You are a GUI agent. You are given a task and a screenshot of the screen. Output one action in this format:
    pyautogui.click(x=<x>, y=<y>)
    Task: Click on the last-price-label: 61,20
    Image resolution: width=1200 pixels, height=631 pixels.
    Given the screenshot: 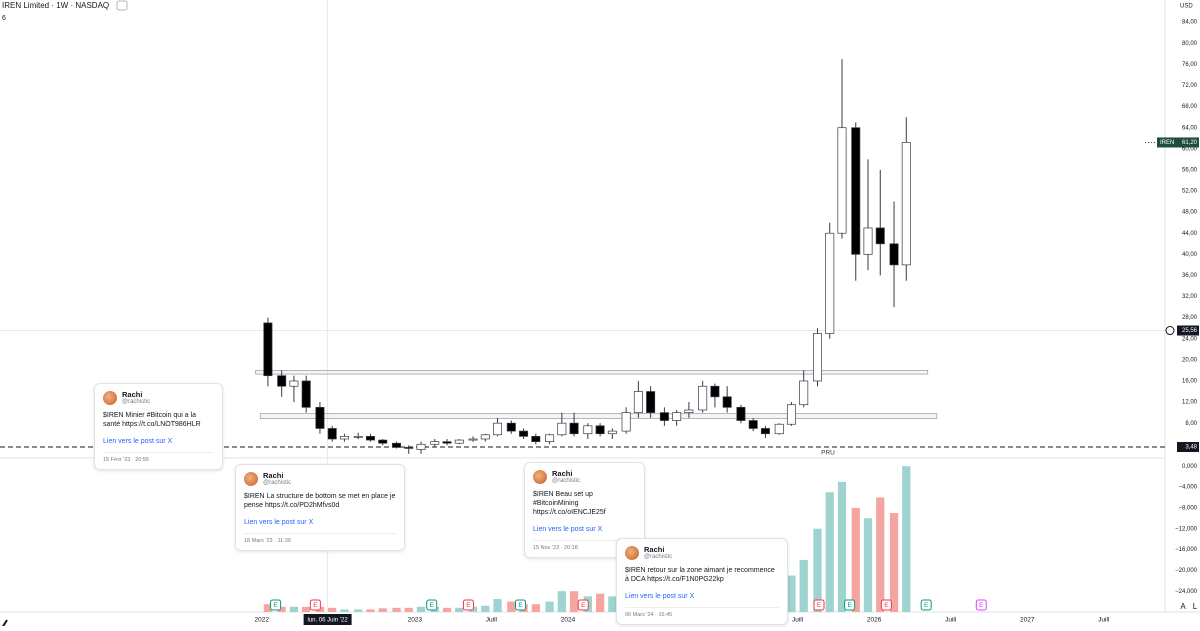 What is the action you would take?
    pyautogui.click(x=1190, y=143)
    